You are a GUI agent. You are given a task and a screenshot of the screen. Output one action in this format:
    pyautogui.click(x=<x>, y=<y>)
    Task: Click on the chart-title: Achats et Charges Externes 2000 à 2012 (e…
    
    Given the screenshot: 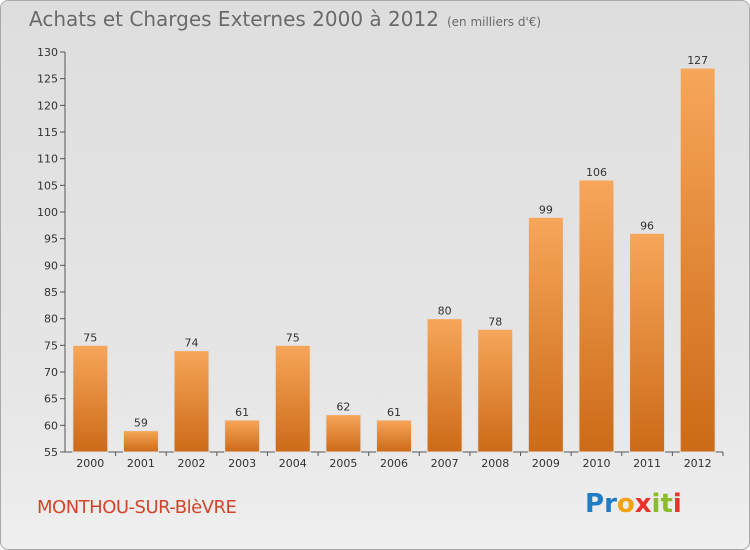 What is the action you would take?
    pyautogui.click(x=285, y=19)
    